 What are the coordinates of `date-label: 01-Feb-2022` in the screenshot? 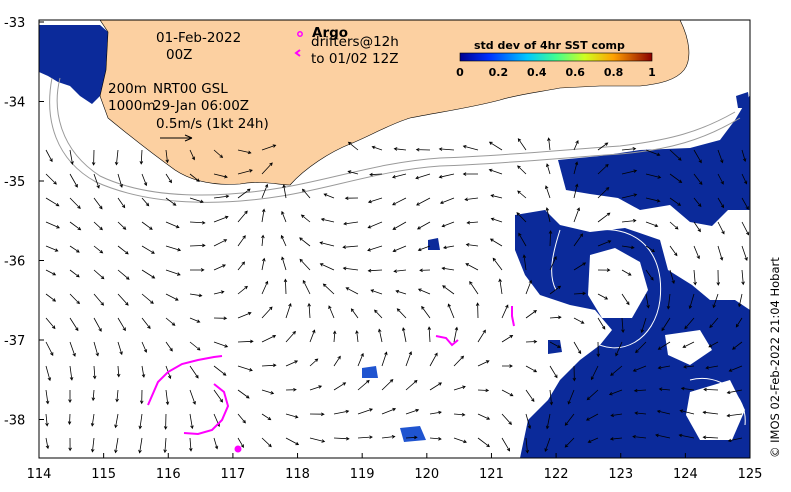 It's located at (198, 38).